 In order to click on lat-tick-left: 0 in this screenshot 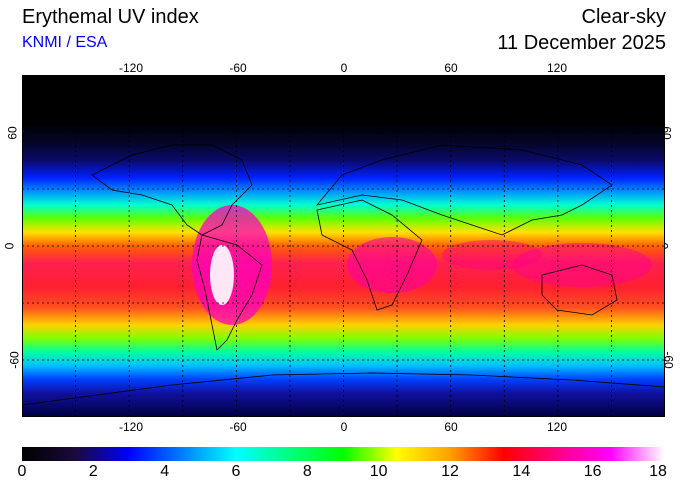, I will do `click(9, 246)`.